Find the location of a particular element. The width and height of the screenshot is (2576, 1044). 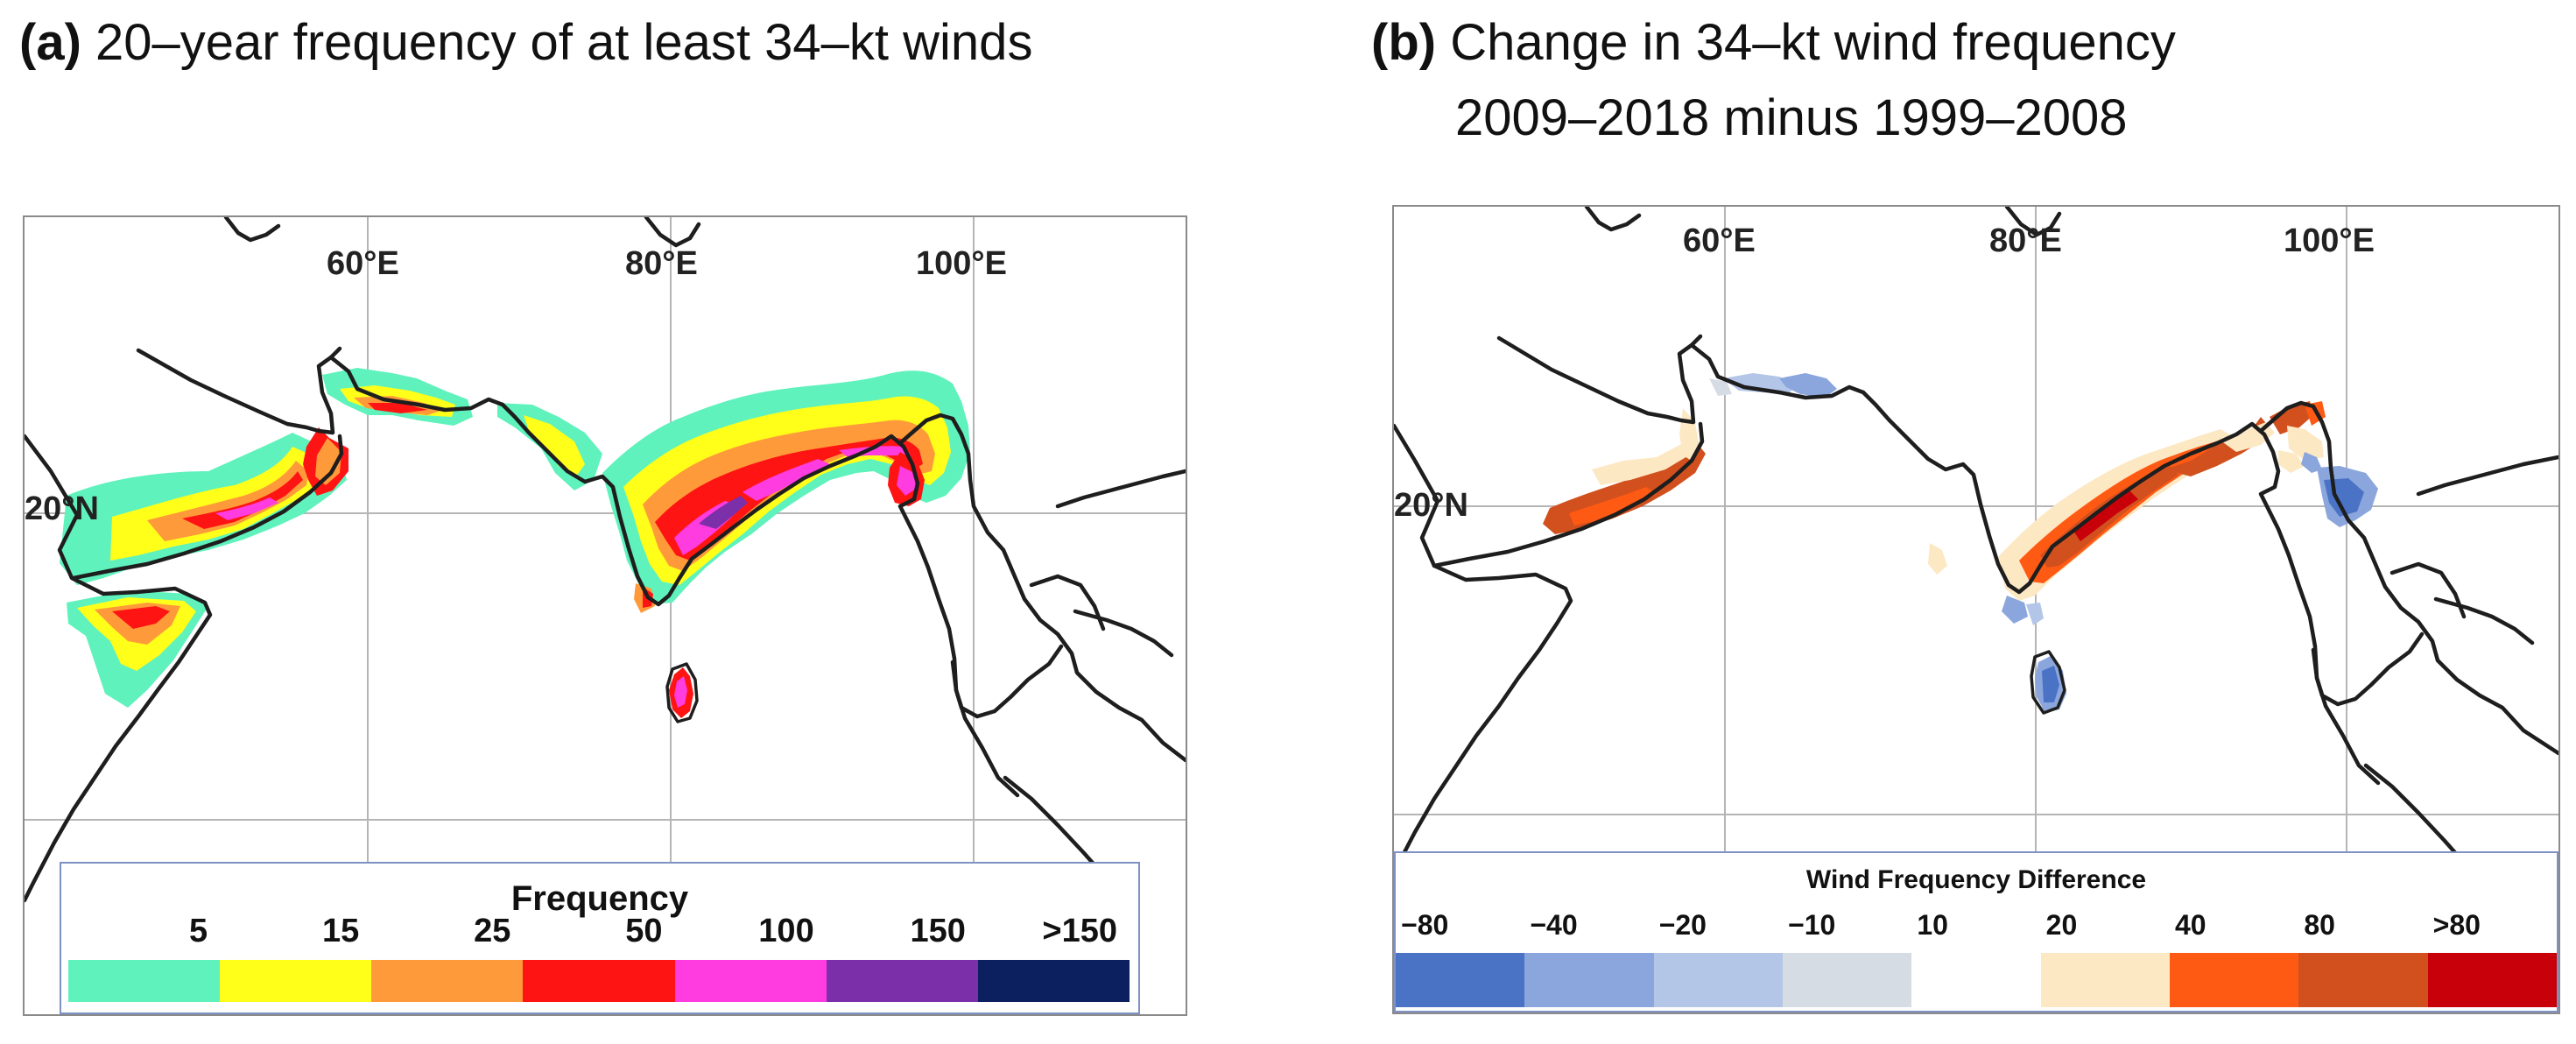

panel-a-lon-label-60e: 60°E is located at coordinates (363, 263).